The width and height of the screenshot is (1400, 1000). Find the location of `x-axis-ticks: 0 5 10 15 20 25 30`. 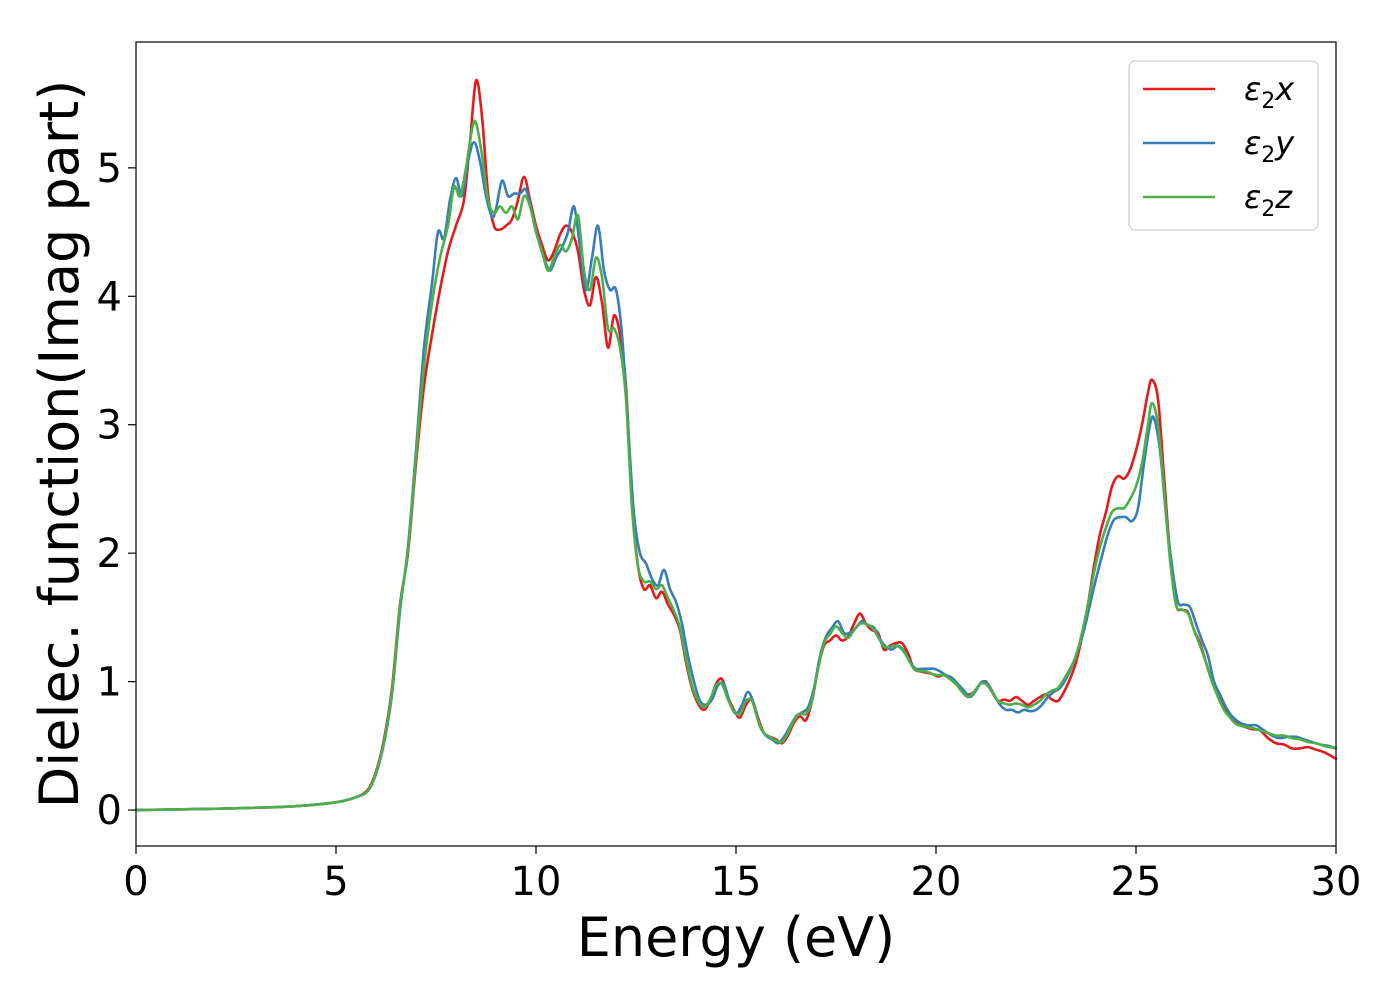

x-axis-ticks: 0 5 10 15 20 25 30 is located at coordinates (742, 875).